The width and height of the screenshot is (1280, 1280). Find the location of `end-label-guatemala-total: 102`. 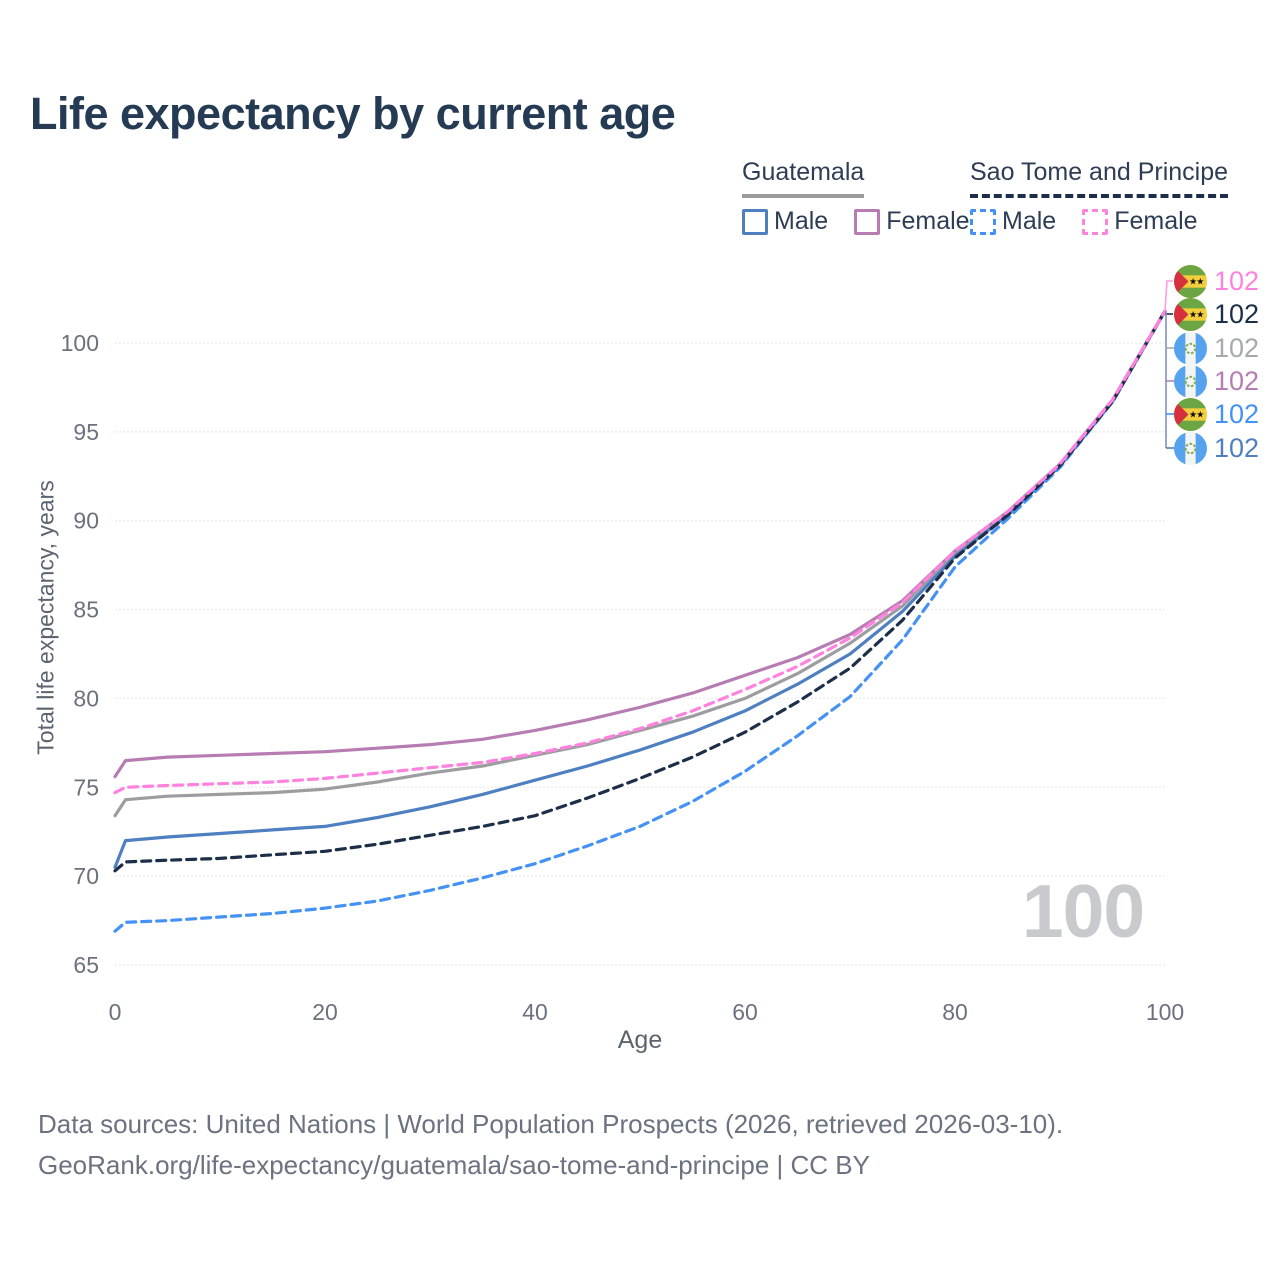

end-label-guatemala-total: 102 is located at coordinates (1216, 348).